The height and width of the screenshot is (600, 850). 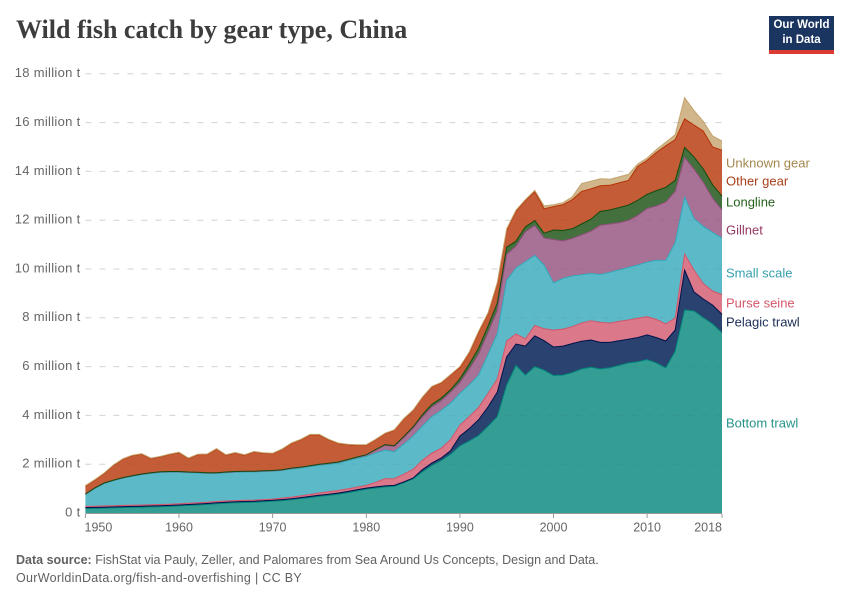 I want to click on svg-text: 1990, so click(x=460, y=528).